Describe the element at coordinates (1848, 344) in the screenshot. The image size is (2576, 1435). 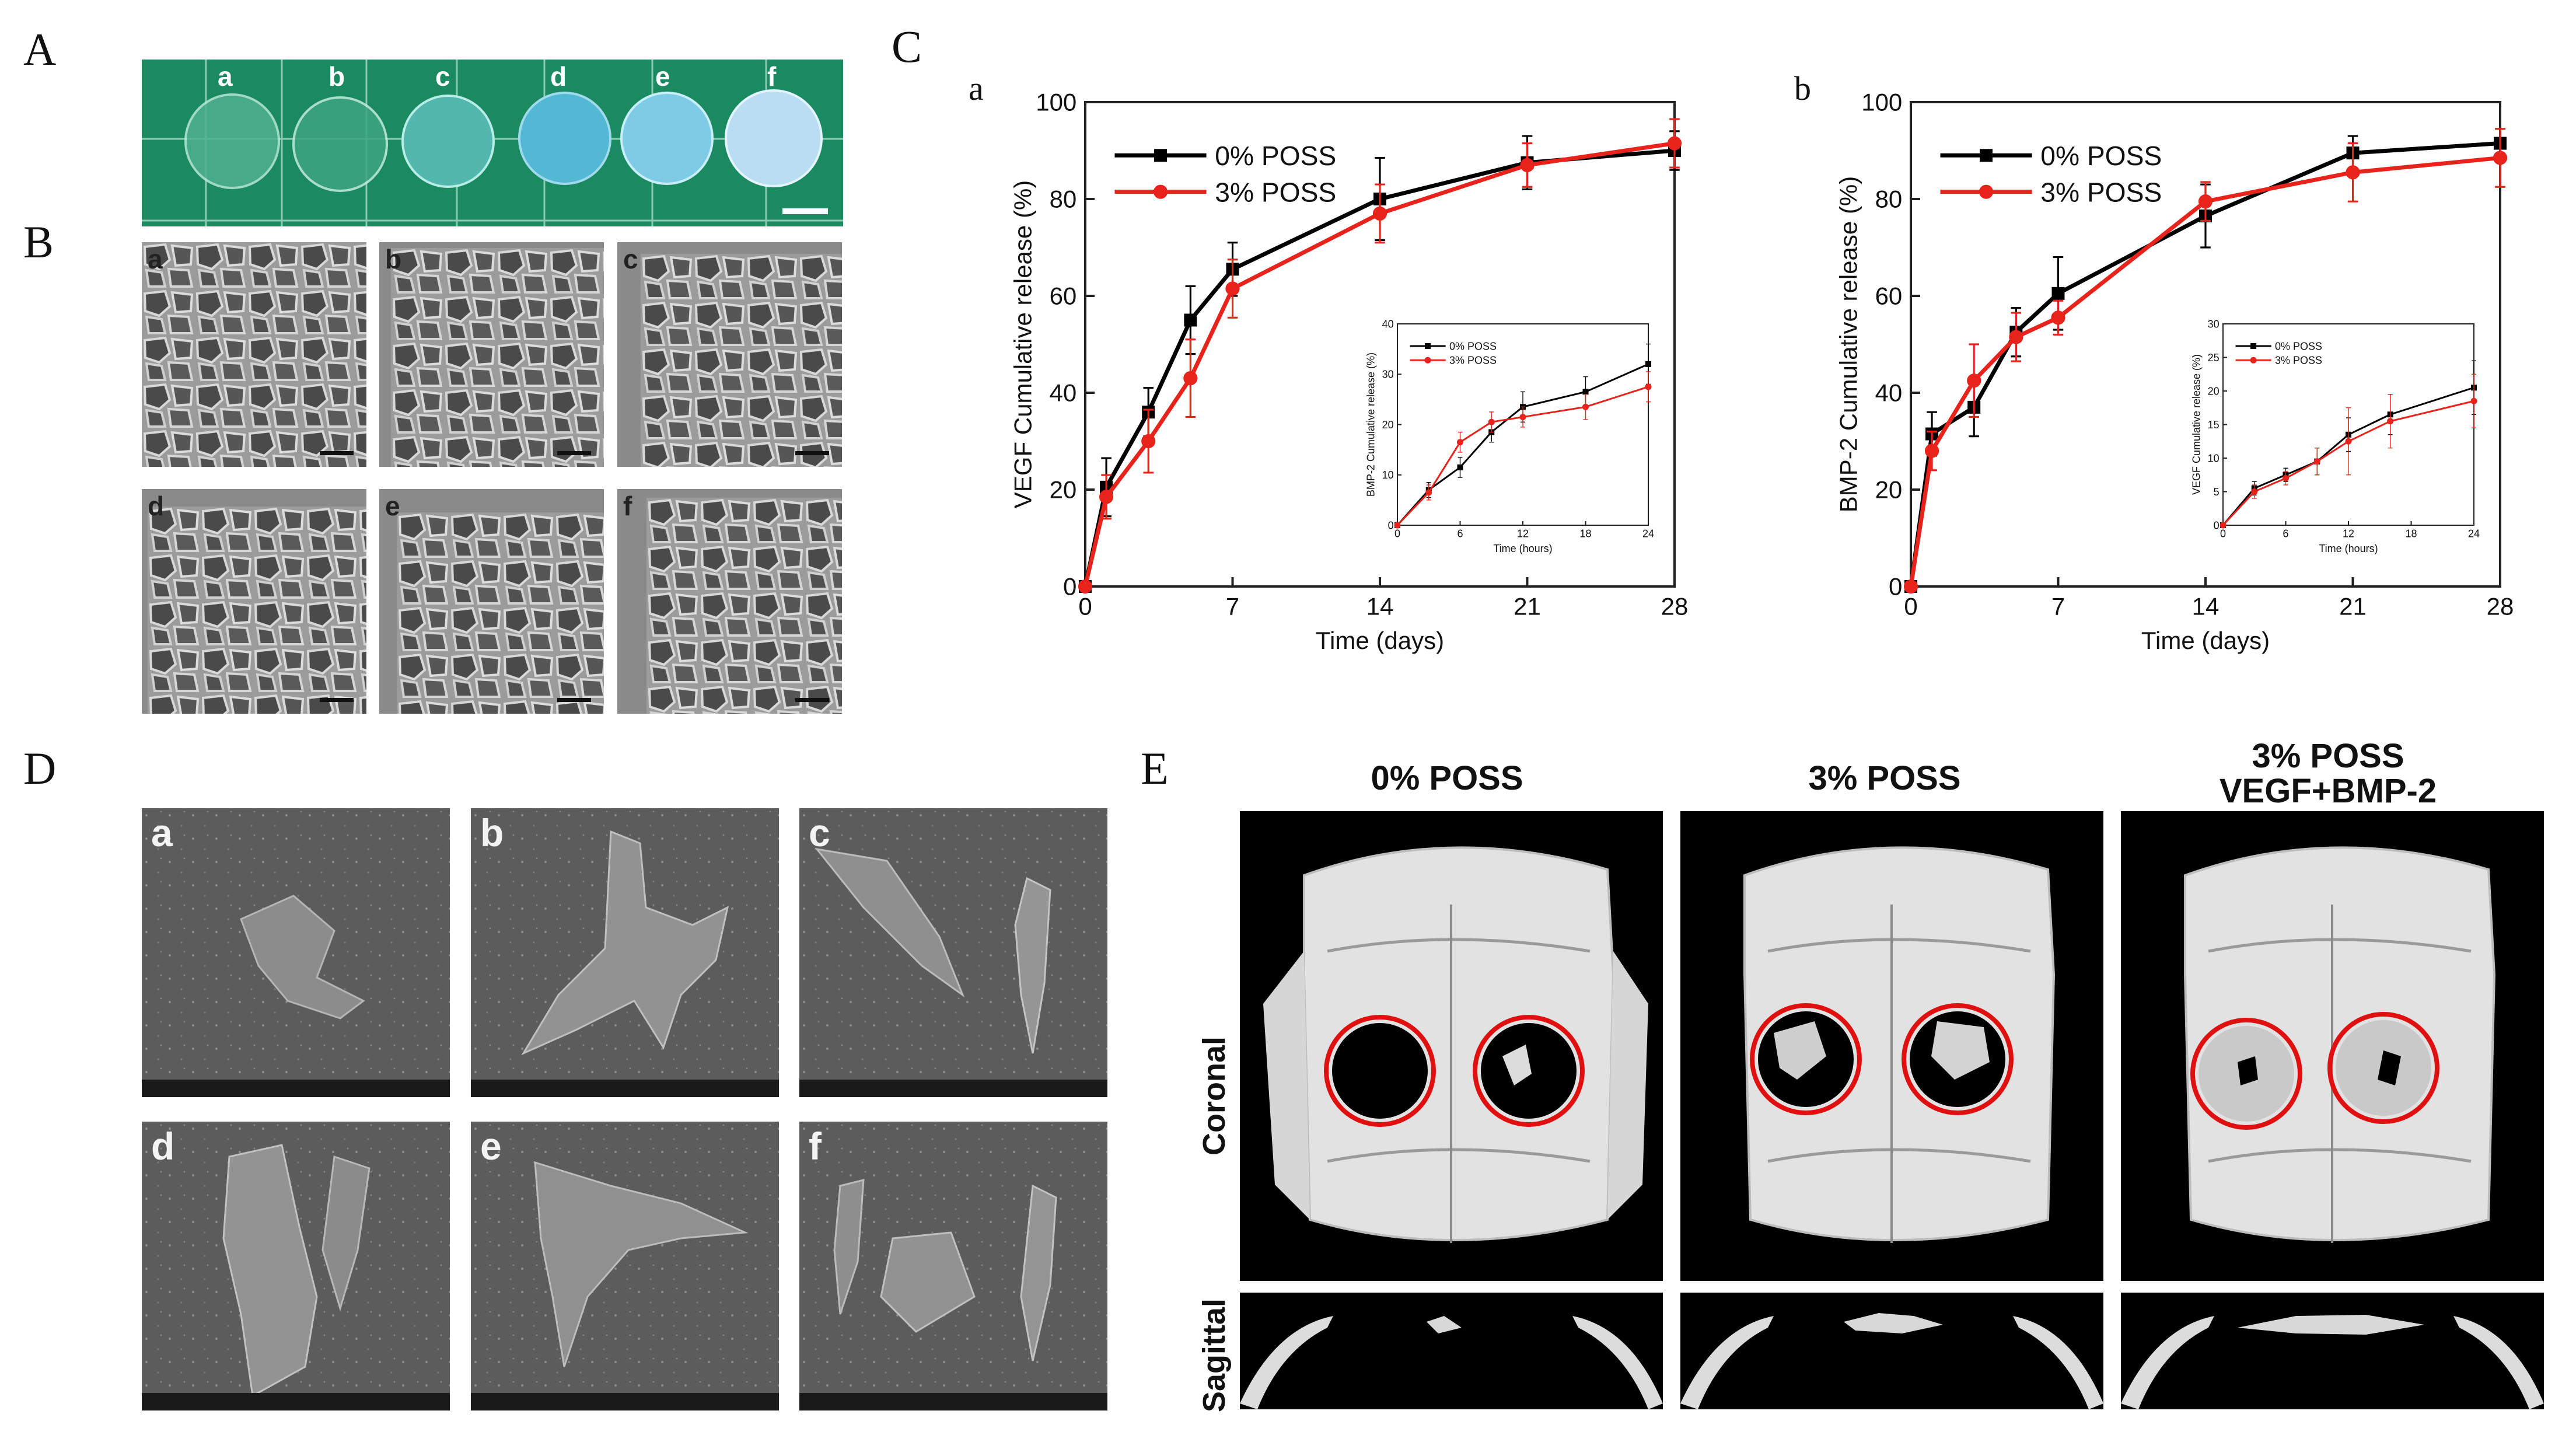
I see `y-axis-label: BMP-2 Cumulative release (%)` at that location.